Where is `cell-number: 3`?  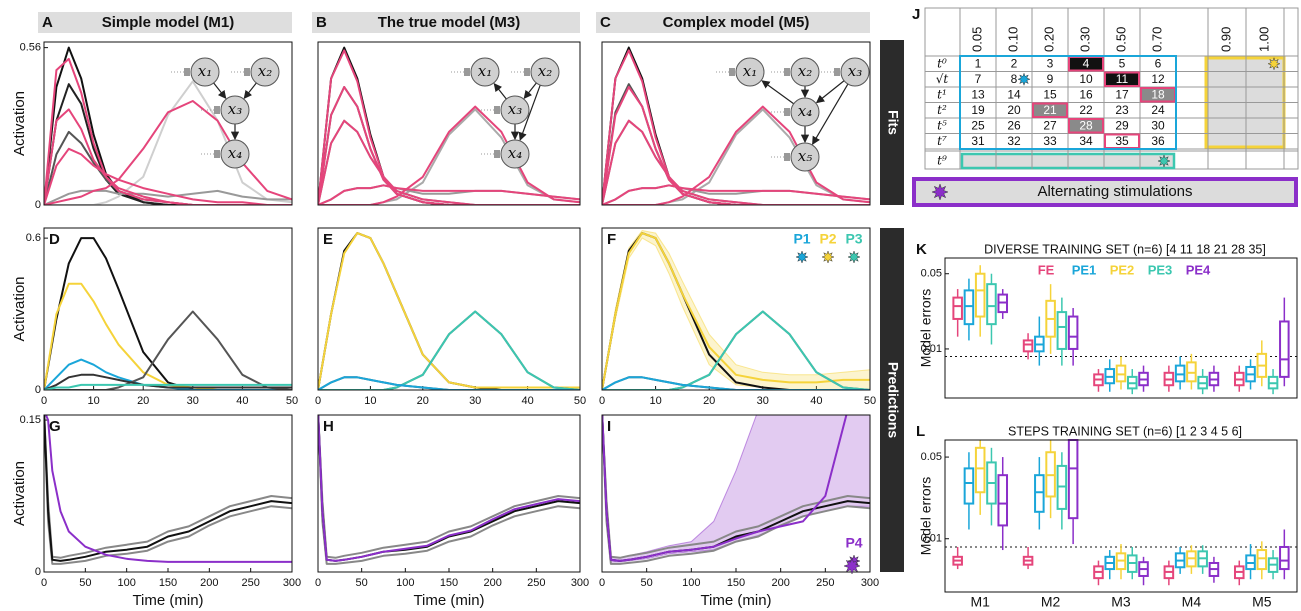
cell-number: 3 is located at coordinates (1050, 63).